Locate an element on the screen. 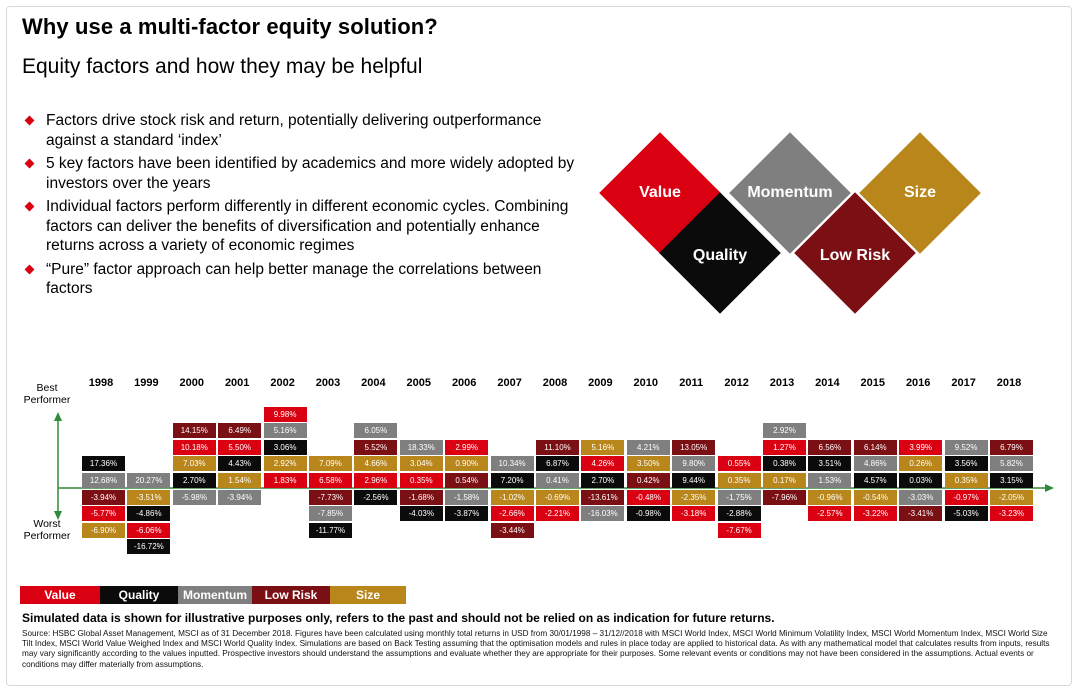 Image resolution: width=1080 pixels, height=692 pixels. legend-lowrisk: Low Risk is located at coordinates (291, 595).